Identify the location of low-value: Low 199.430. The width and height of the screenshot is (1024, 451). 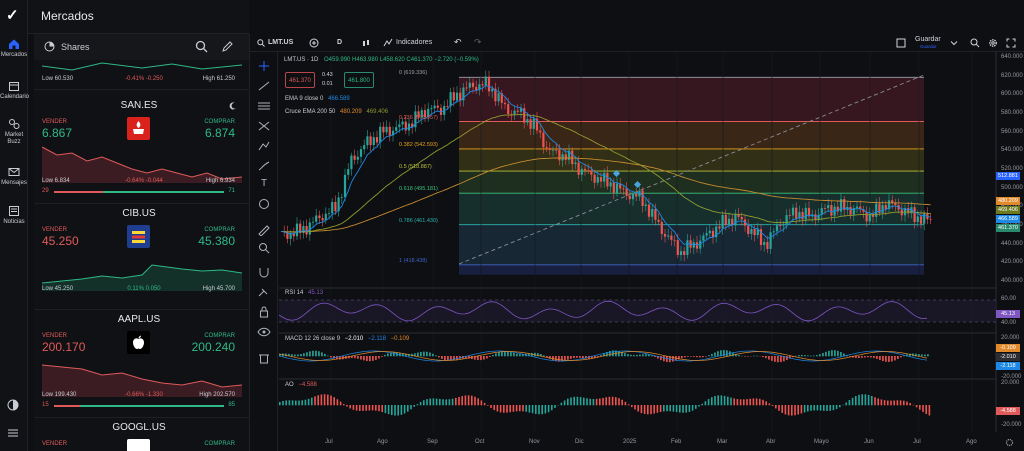
(59, 395).